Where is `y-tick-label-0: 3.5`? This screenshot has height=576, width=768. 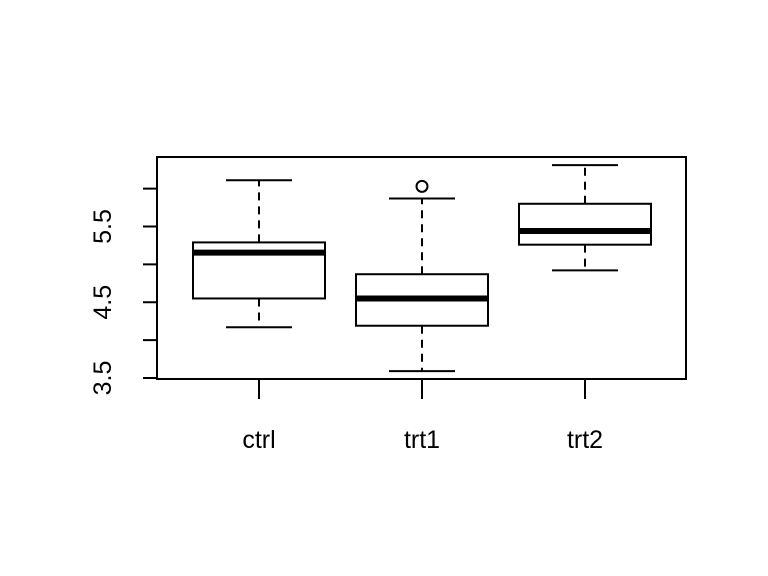
y-tick-label-0: 3.5 is located at coordinates (103, 378).